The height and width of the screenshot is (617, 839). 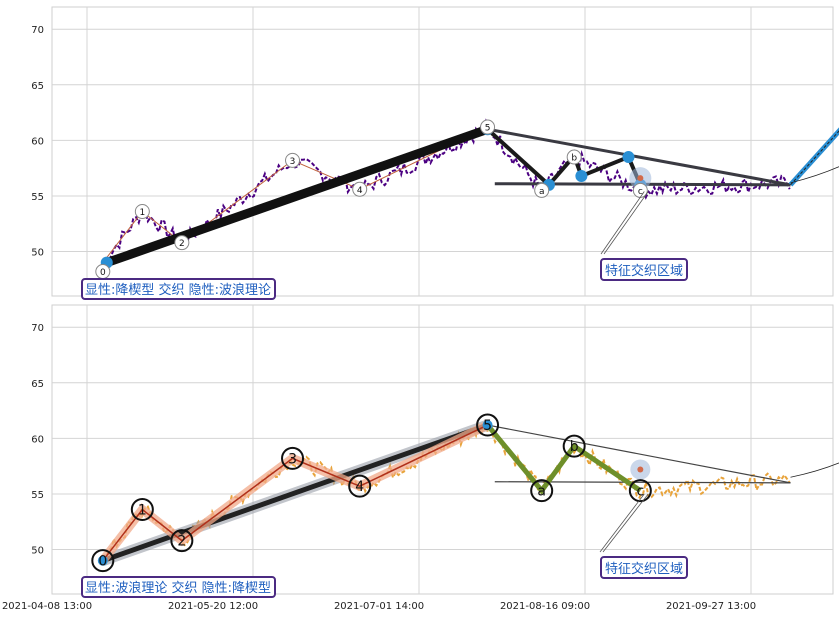 What do you see at coordinates (295, 493) in the screenshot?
I see `wedge-base` at bounding box center [295, 493].